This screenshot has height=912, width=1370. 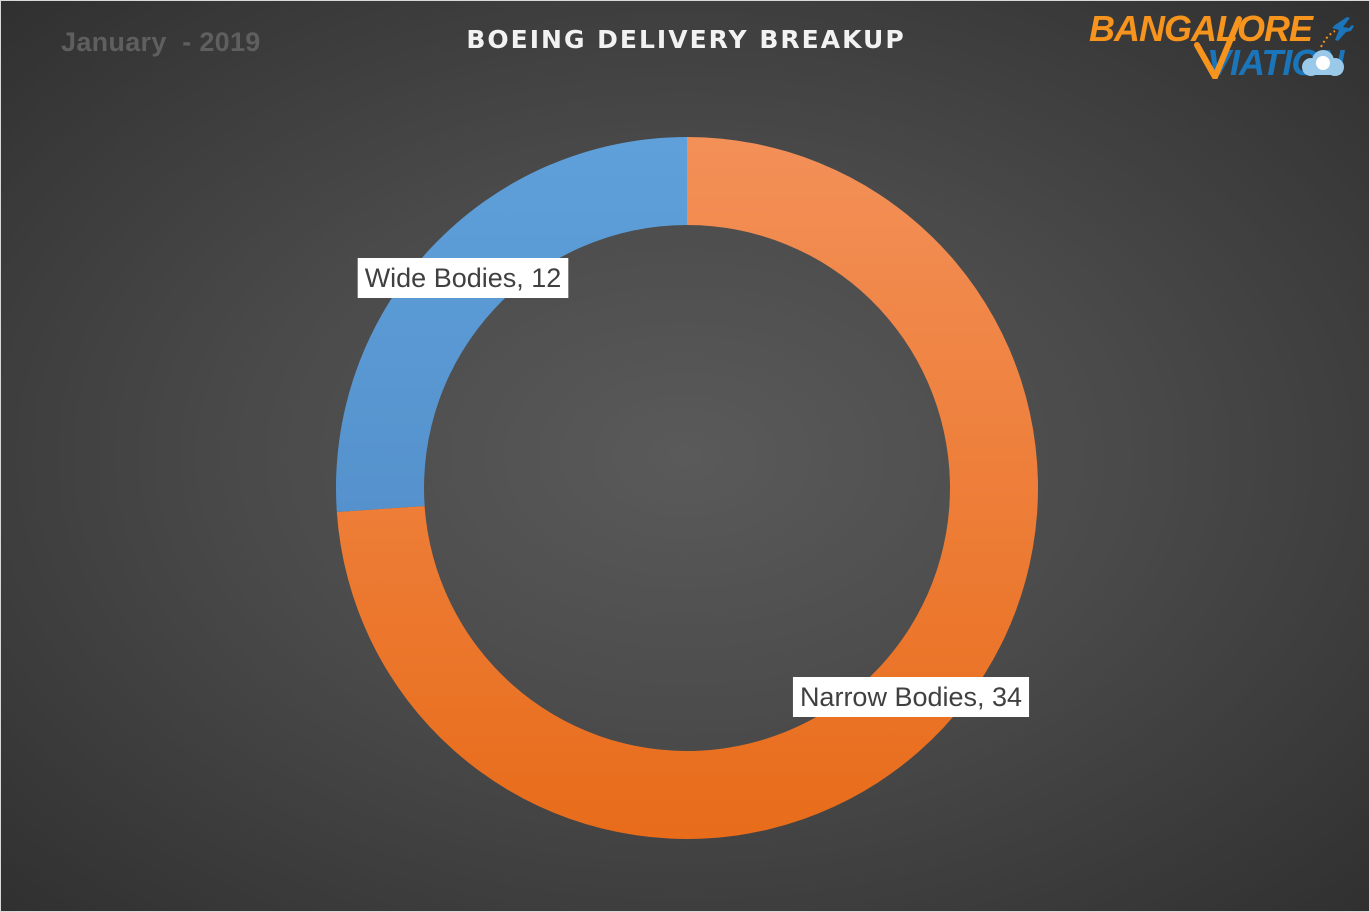 What do you see at coordinates (1201, 28) in the screenshot?
I see `svg-text: BANGALORE` at bounding box center [1201, 28].